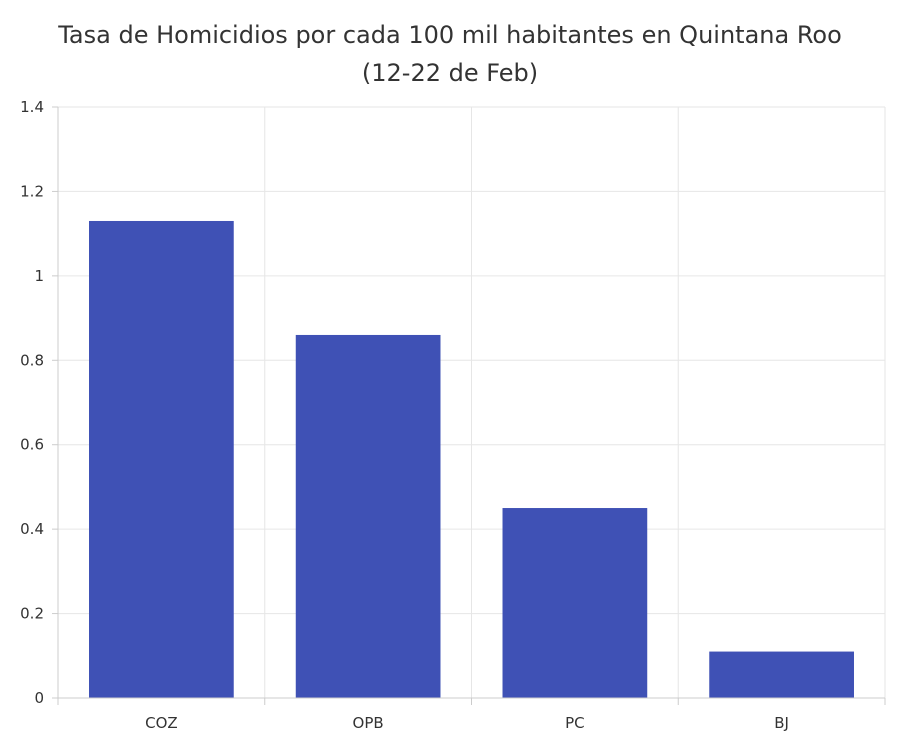 The image size is (900, 750). Describe the element at coordinates (32, 614) in the screenshot. I see `y-tick-label: 0.2` at that location.